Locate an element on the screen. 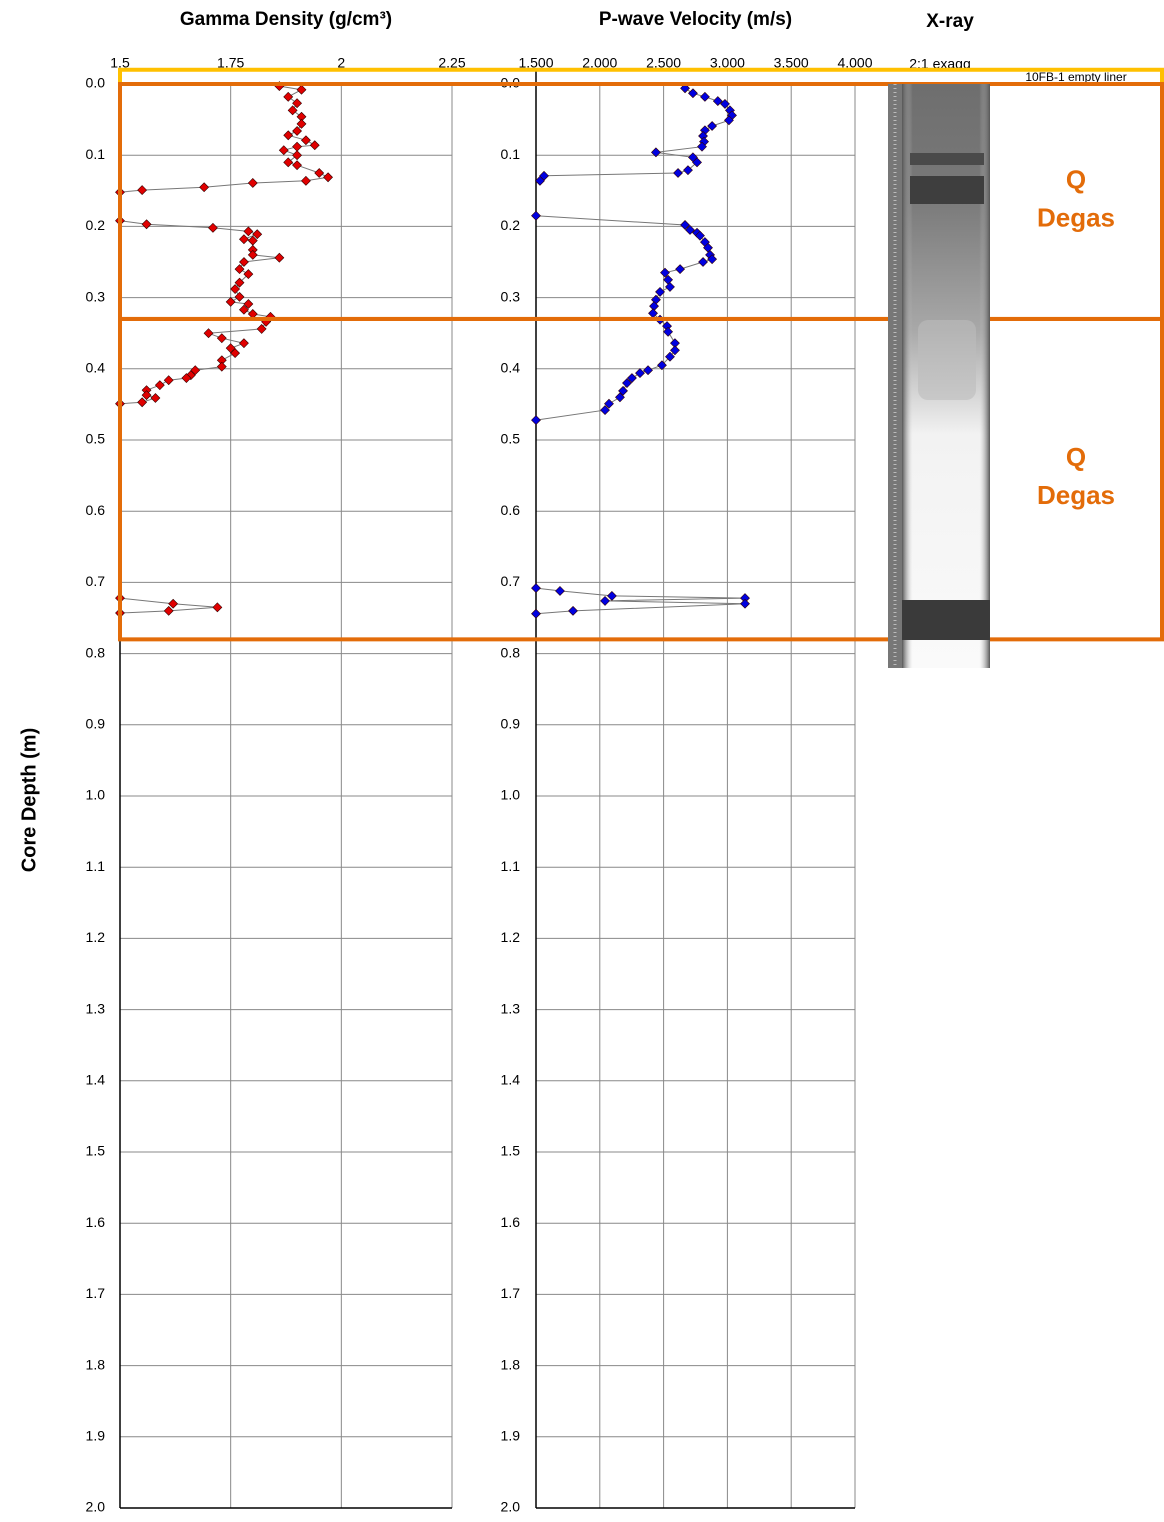 Image resolution: width=1164 pixels, height=1522 pixels. xray-title: X-ray is located at coordinates (950, 21).